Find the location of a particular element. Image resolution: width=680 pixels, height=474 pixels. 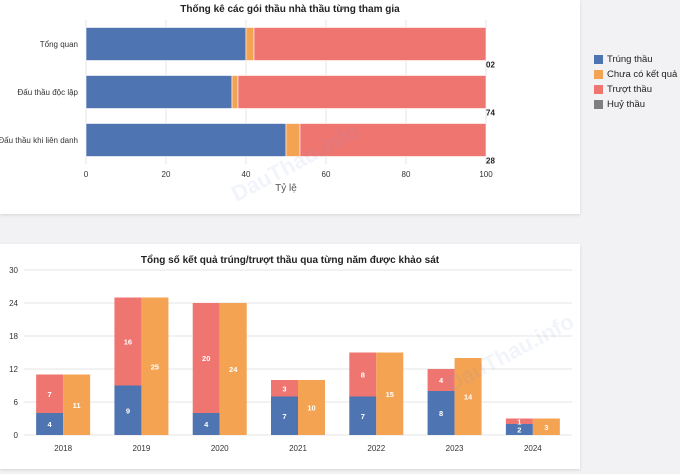

y-tick-label-24: 24 is located at coordinates (13, 303).